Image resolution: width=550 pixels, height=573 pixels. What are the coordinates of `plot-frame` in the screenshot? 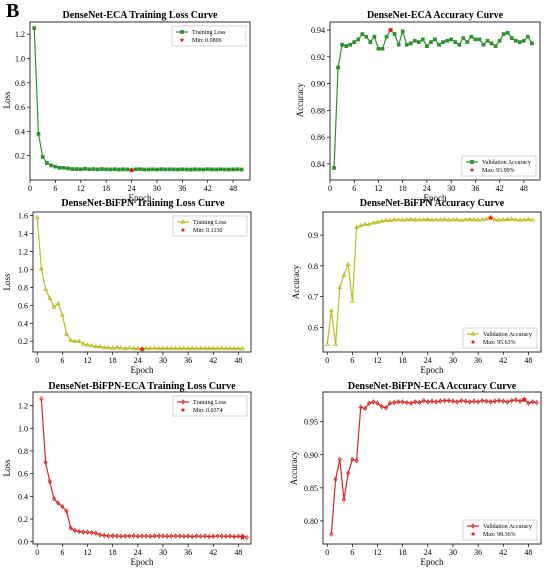 It's located at (142, 282).